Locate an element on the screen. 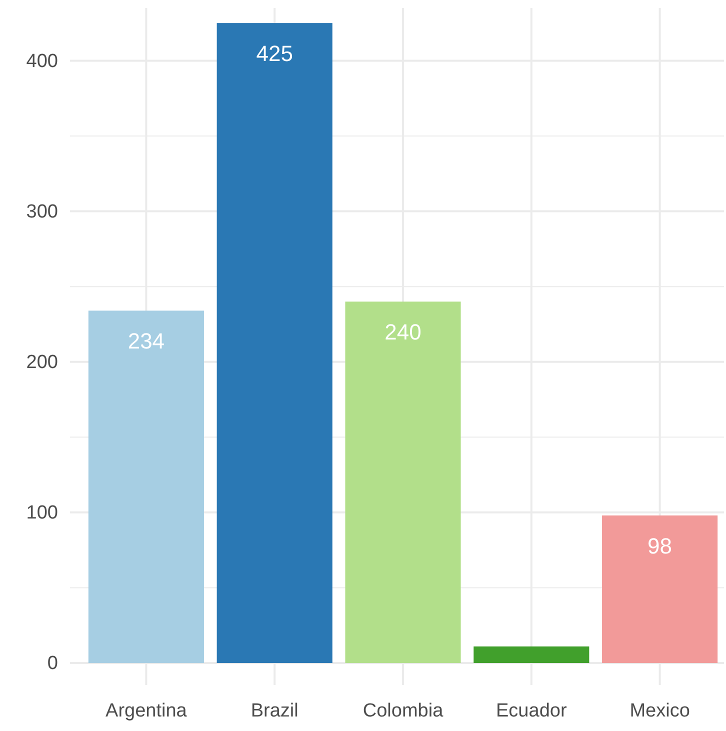 The image size is (726, 731). y-tick-label: 300 is located at coordinates (42, 211).